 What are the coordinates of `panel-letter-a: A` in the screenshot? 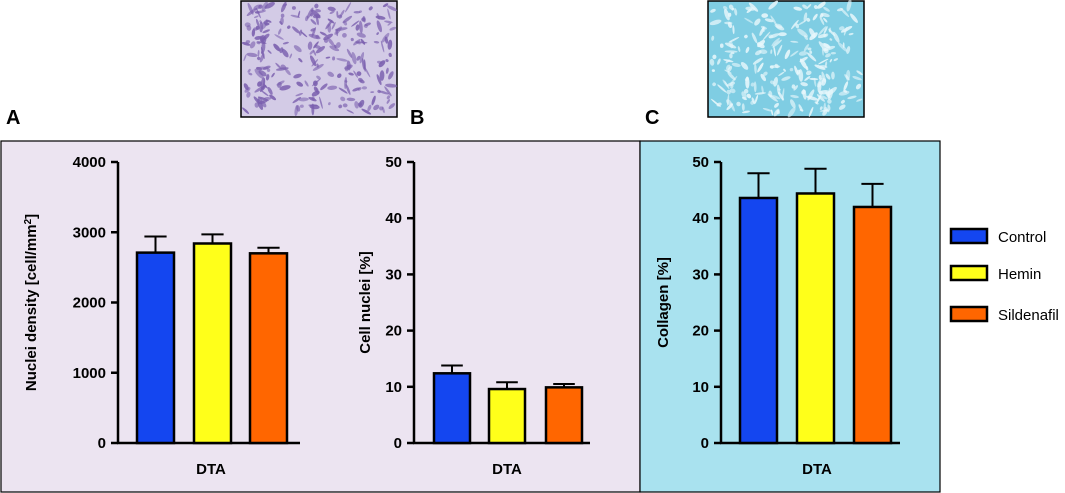 It's located at (13, 118).